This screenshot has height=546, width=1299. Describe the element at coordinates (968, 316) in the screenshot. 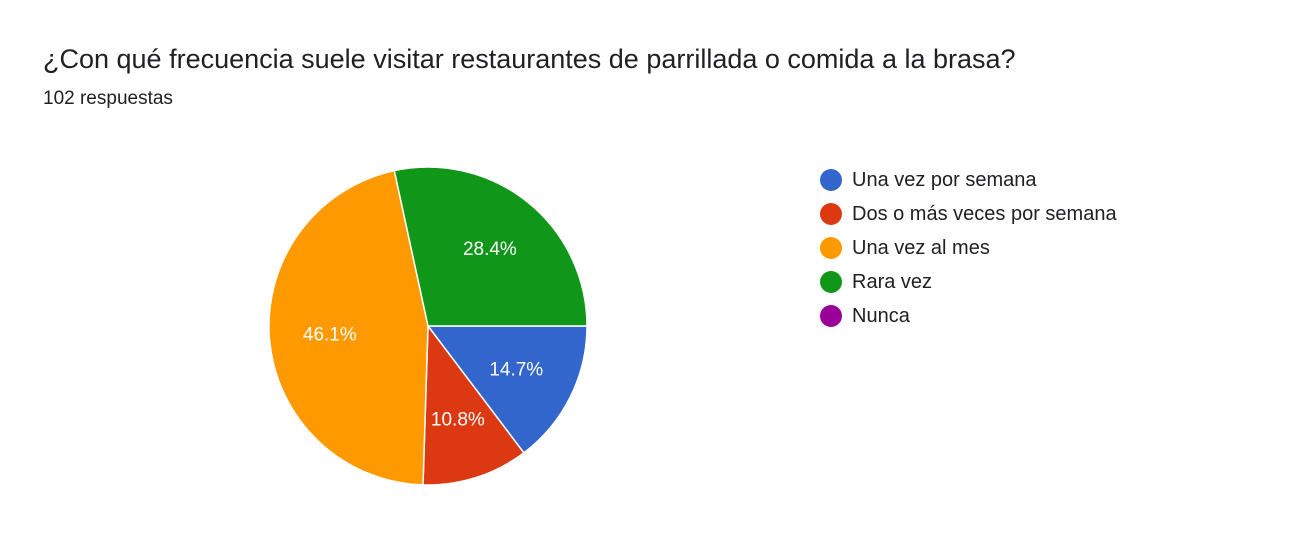

I see `legend-item: Nunca` at that location.